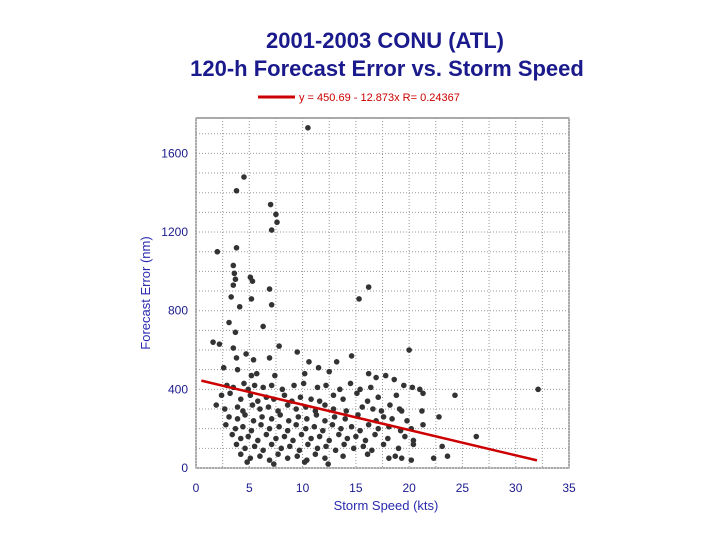  I want to click on y-tick-label: 0, so click(184, 468).